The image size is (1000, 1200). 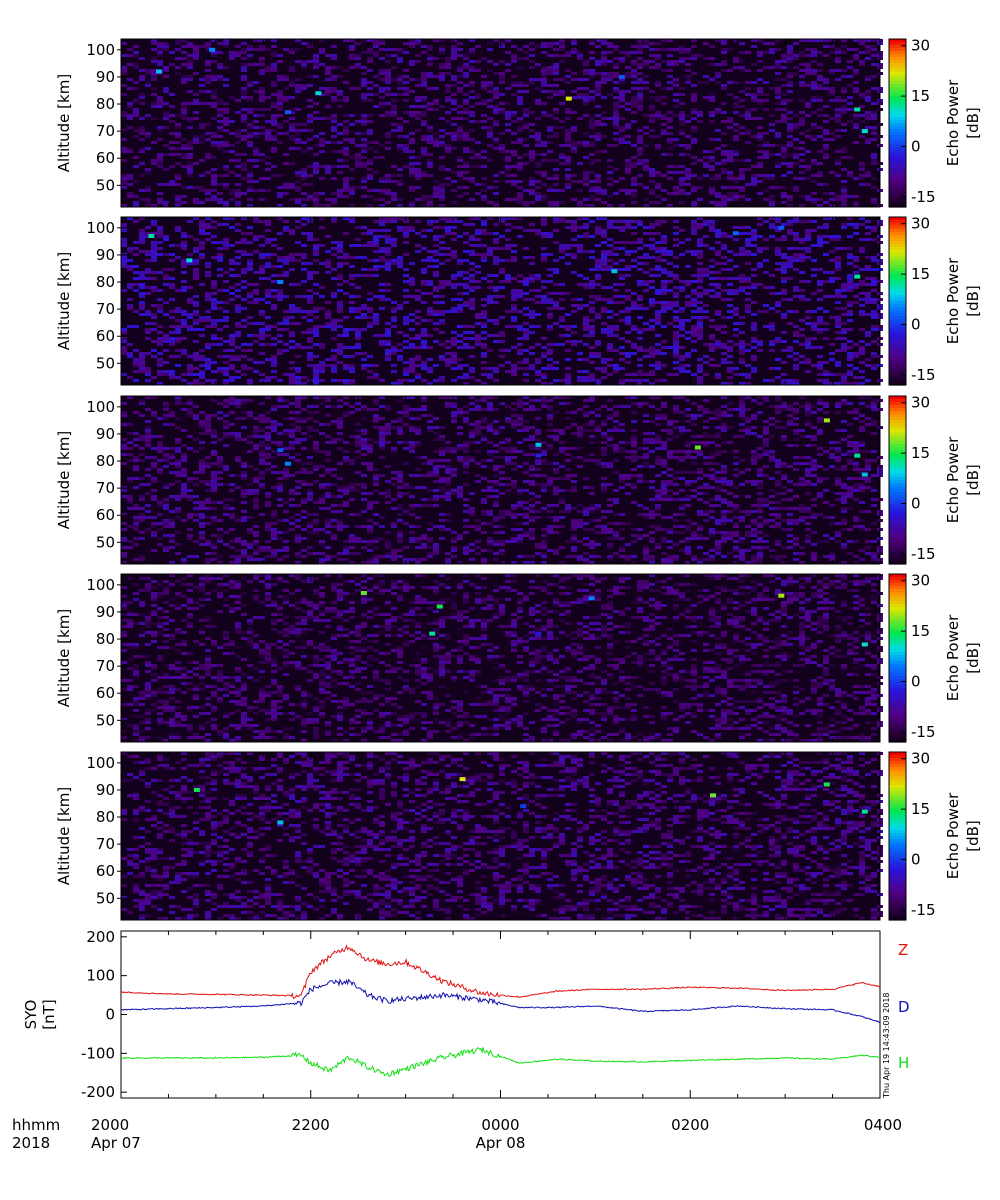 I want to click on nt-tick-label: -100, so click(x=98, y=1053).